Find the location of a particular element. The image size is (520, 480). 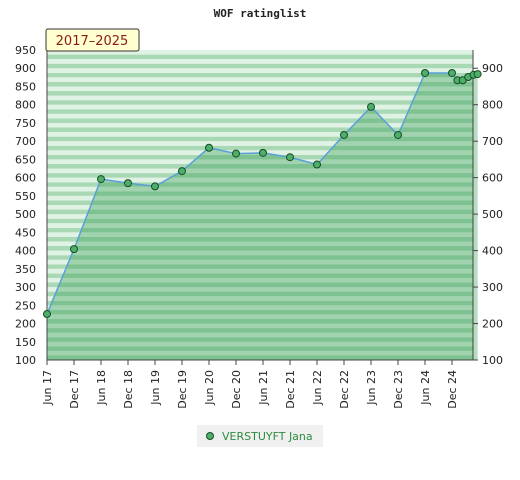

y-tick-label-left: 800 is located at coordinates (25, 105).